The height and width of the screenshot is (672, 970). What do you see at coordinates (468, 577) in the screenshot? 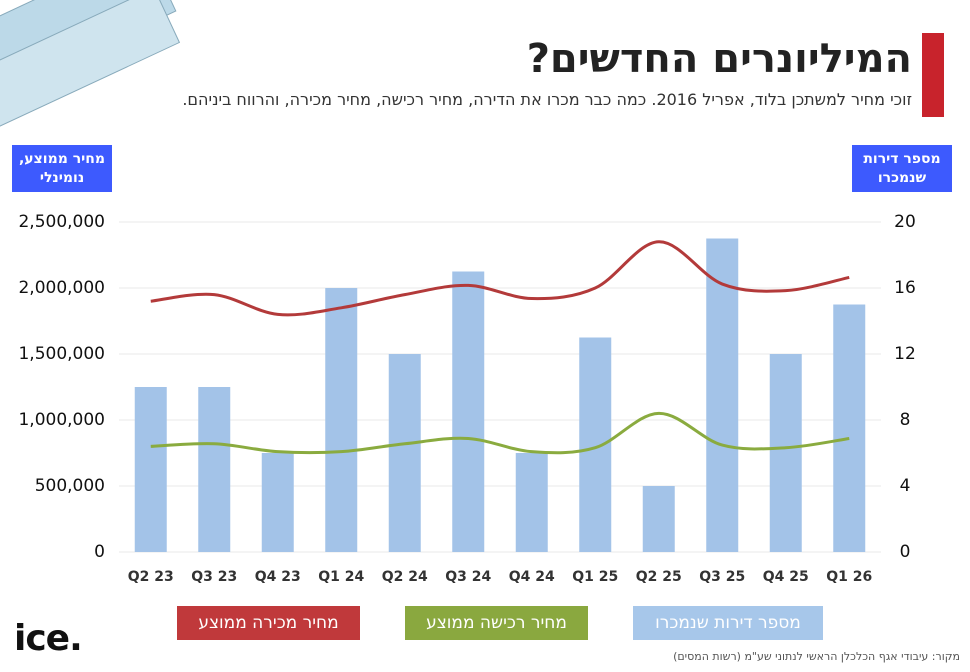
I see `x-tick-label: Q3 24` at bounding box center [468, 577].